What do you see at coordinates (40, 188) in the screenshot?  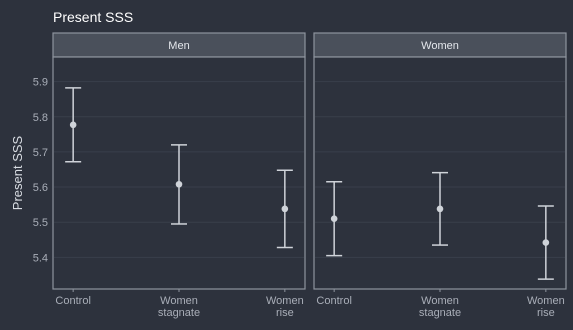 I see `y-tick-label: 5.6` at bounding box center [40, 188].